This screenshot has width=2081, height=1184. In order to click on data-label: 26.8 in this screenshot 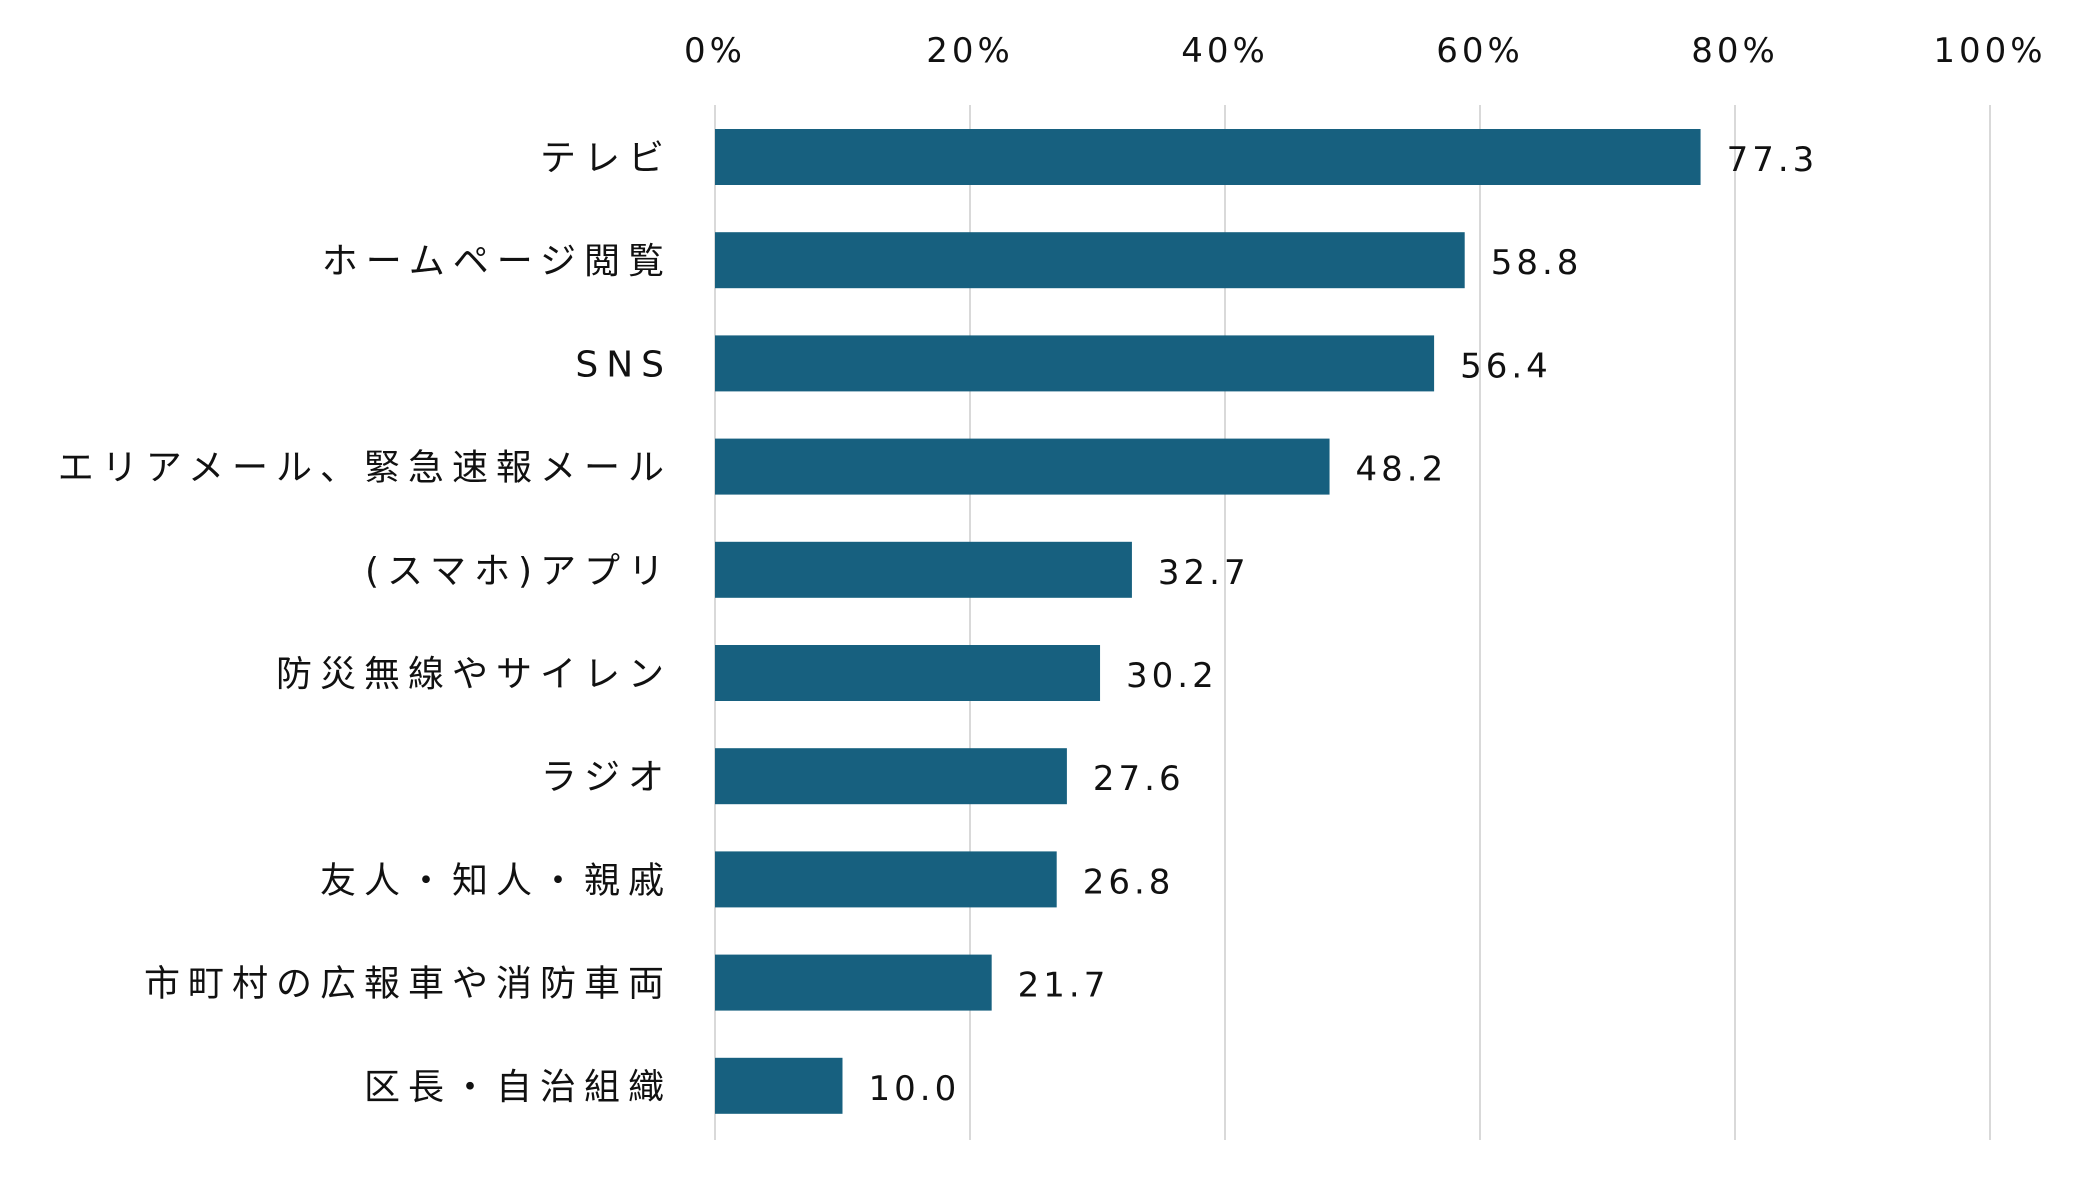, I will do `click(1129, 882)`.